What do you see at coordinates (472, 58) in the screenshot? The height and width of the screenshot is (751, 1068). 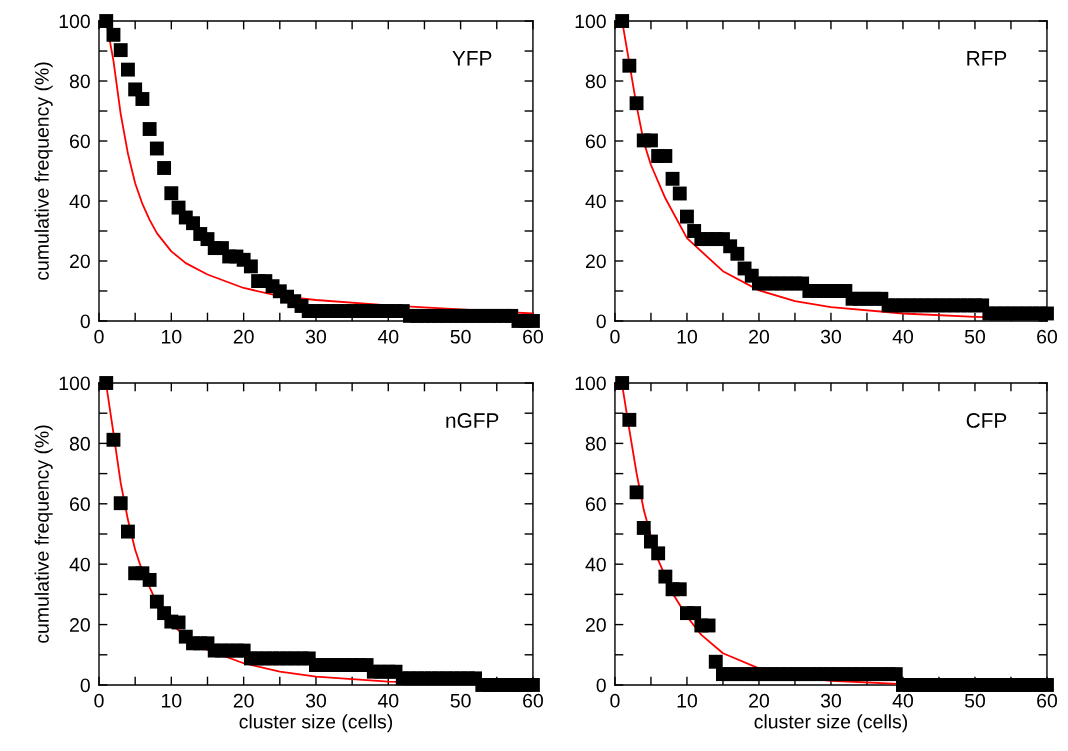 I see `annotation: YFP` at bounding box center [472, 58].